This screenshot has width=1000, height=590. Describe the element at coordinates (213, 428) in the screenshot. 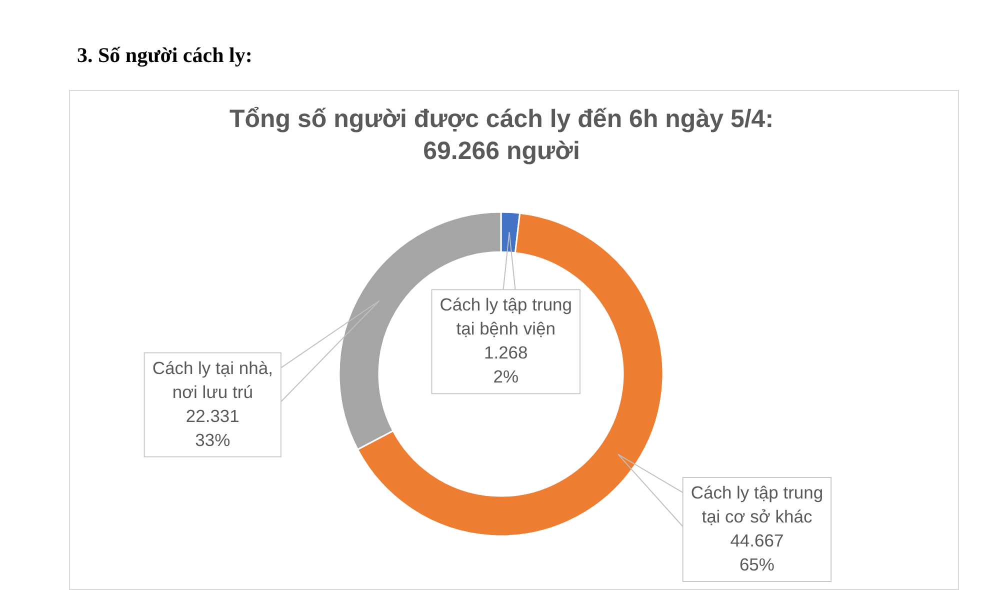

I see `data-label: 22.331 33%` at that location.